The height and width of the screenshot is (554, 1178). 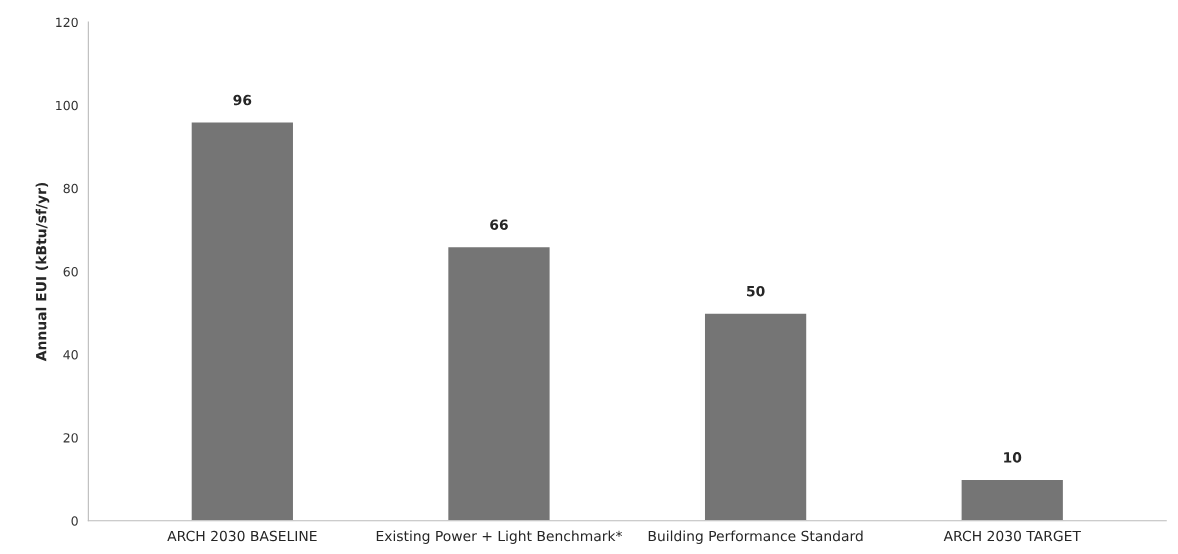 What do you see at coordinates (70, 188) in the screenshot?
I see `y-tick-label: 80` at bounding box center [70, 188].